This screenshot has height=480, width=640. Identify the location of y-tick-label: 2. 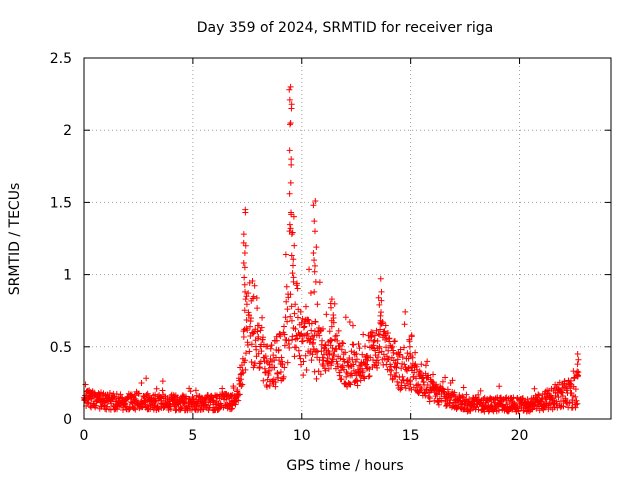
(67, 131).